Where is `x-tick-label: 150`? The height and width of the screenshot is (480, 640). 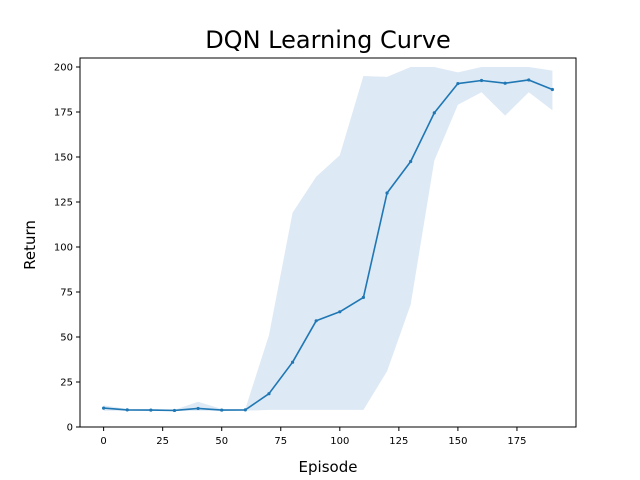 x-tick-label: 150 is located at coordinates (457, 441).